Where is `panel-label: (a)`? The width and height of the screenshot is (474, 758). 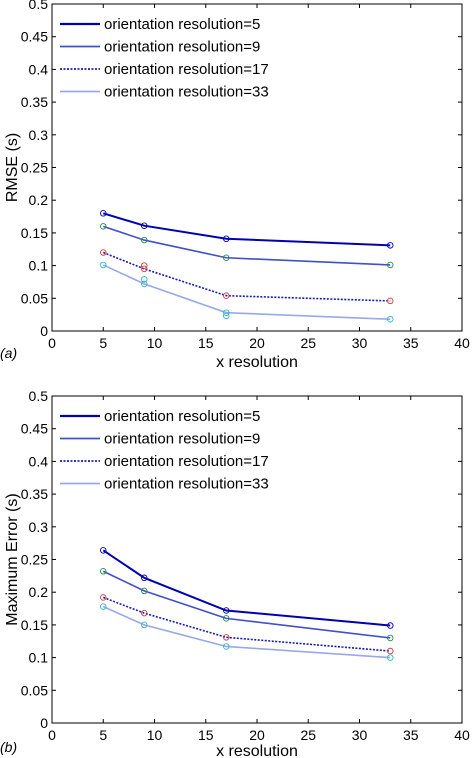
panel-label: (a) is located at coordinates (8, 353).